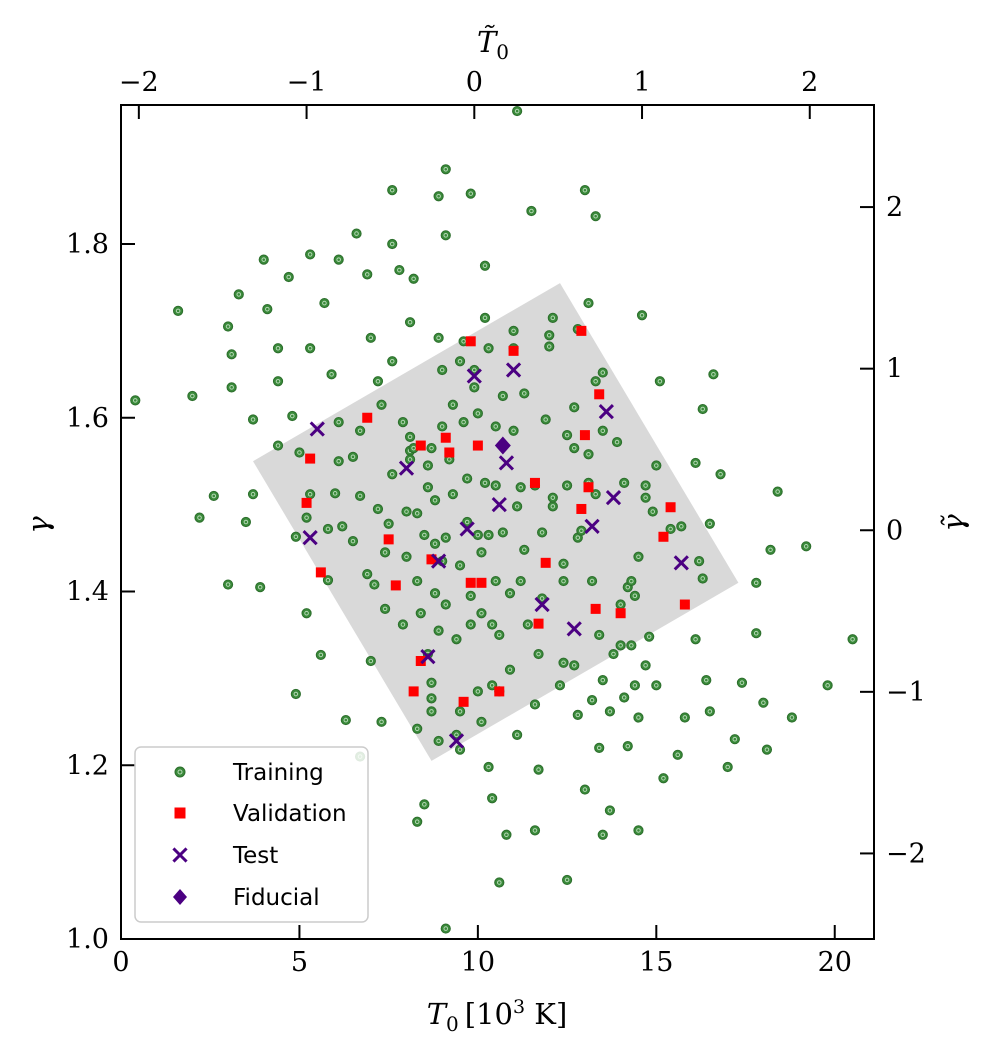 The image size is (996, 1053). I want to click on legend-marker-fiducial, so click(180, 897).